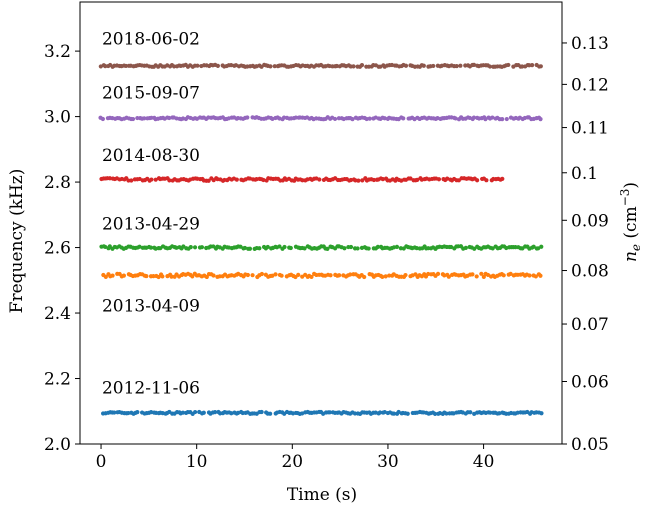 The width and height of the screenshot is (647, 512). Describe the element at coordinates (101, 462) in the screenshot. I see `x-tick-label: 0` at that location.